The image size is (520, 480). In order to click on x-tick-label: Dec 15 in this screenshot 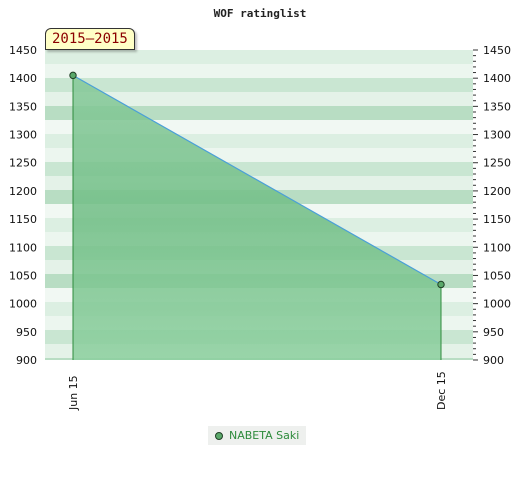, I will do `click(441, 390)`.